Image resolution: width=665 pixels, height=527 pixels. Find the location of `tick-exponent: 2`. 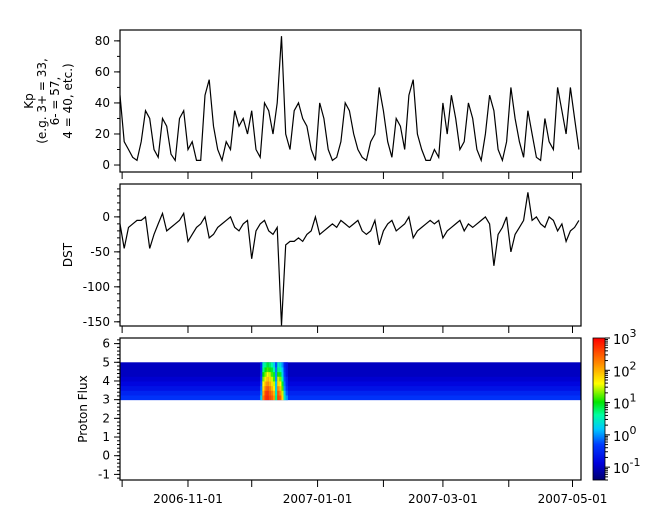

tick-exponent: 2 is located at coordinates (633, 365).